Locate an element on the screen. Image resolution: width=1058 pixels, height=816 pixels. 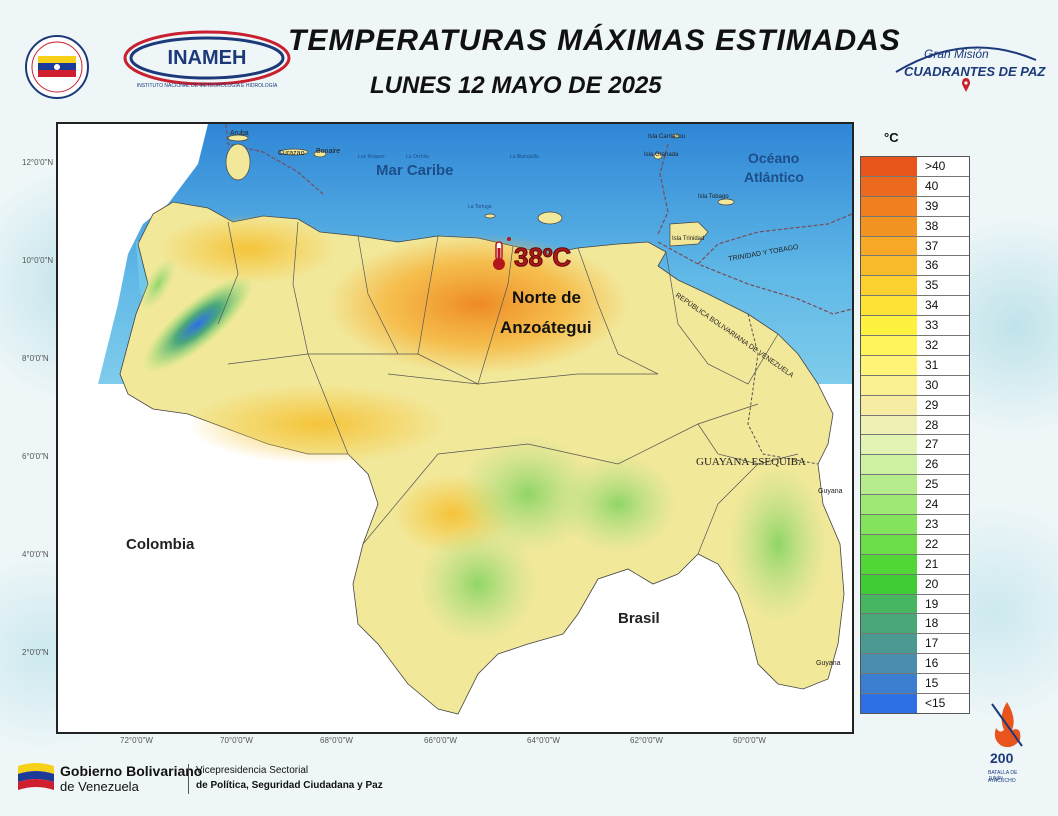
lon-tick-label: 72°0'0"W is located at coordinates (136, 740).